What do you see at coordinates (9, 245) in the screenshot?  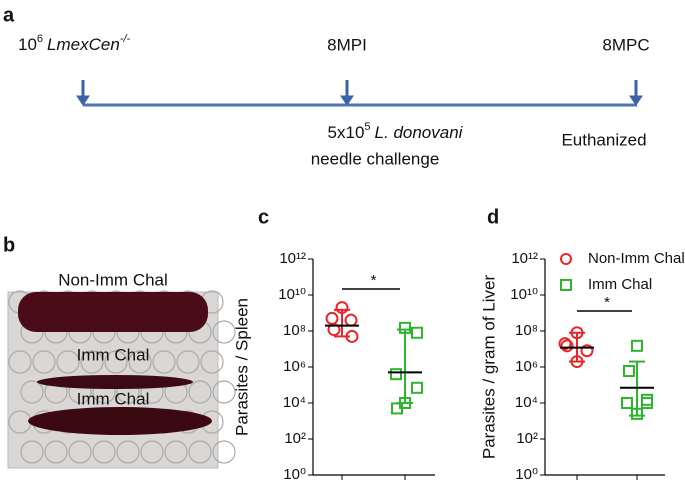 I see `panel-label: b` at bounding box center [9, 245].